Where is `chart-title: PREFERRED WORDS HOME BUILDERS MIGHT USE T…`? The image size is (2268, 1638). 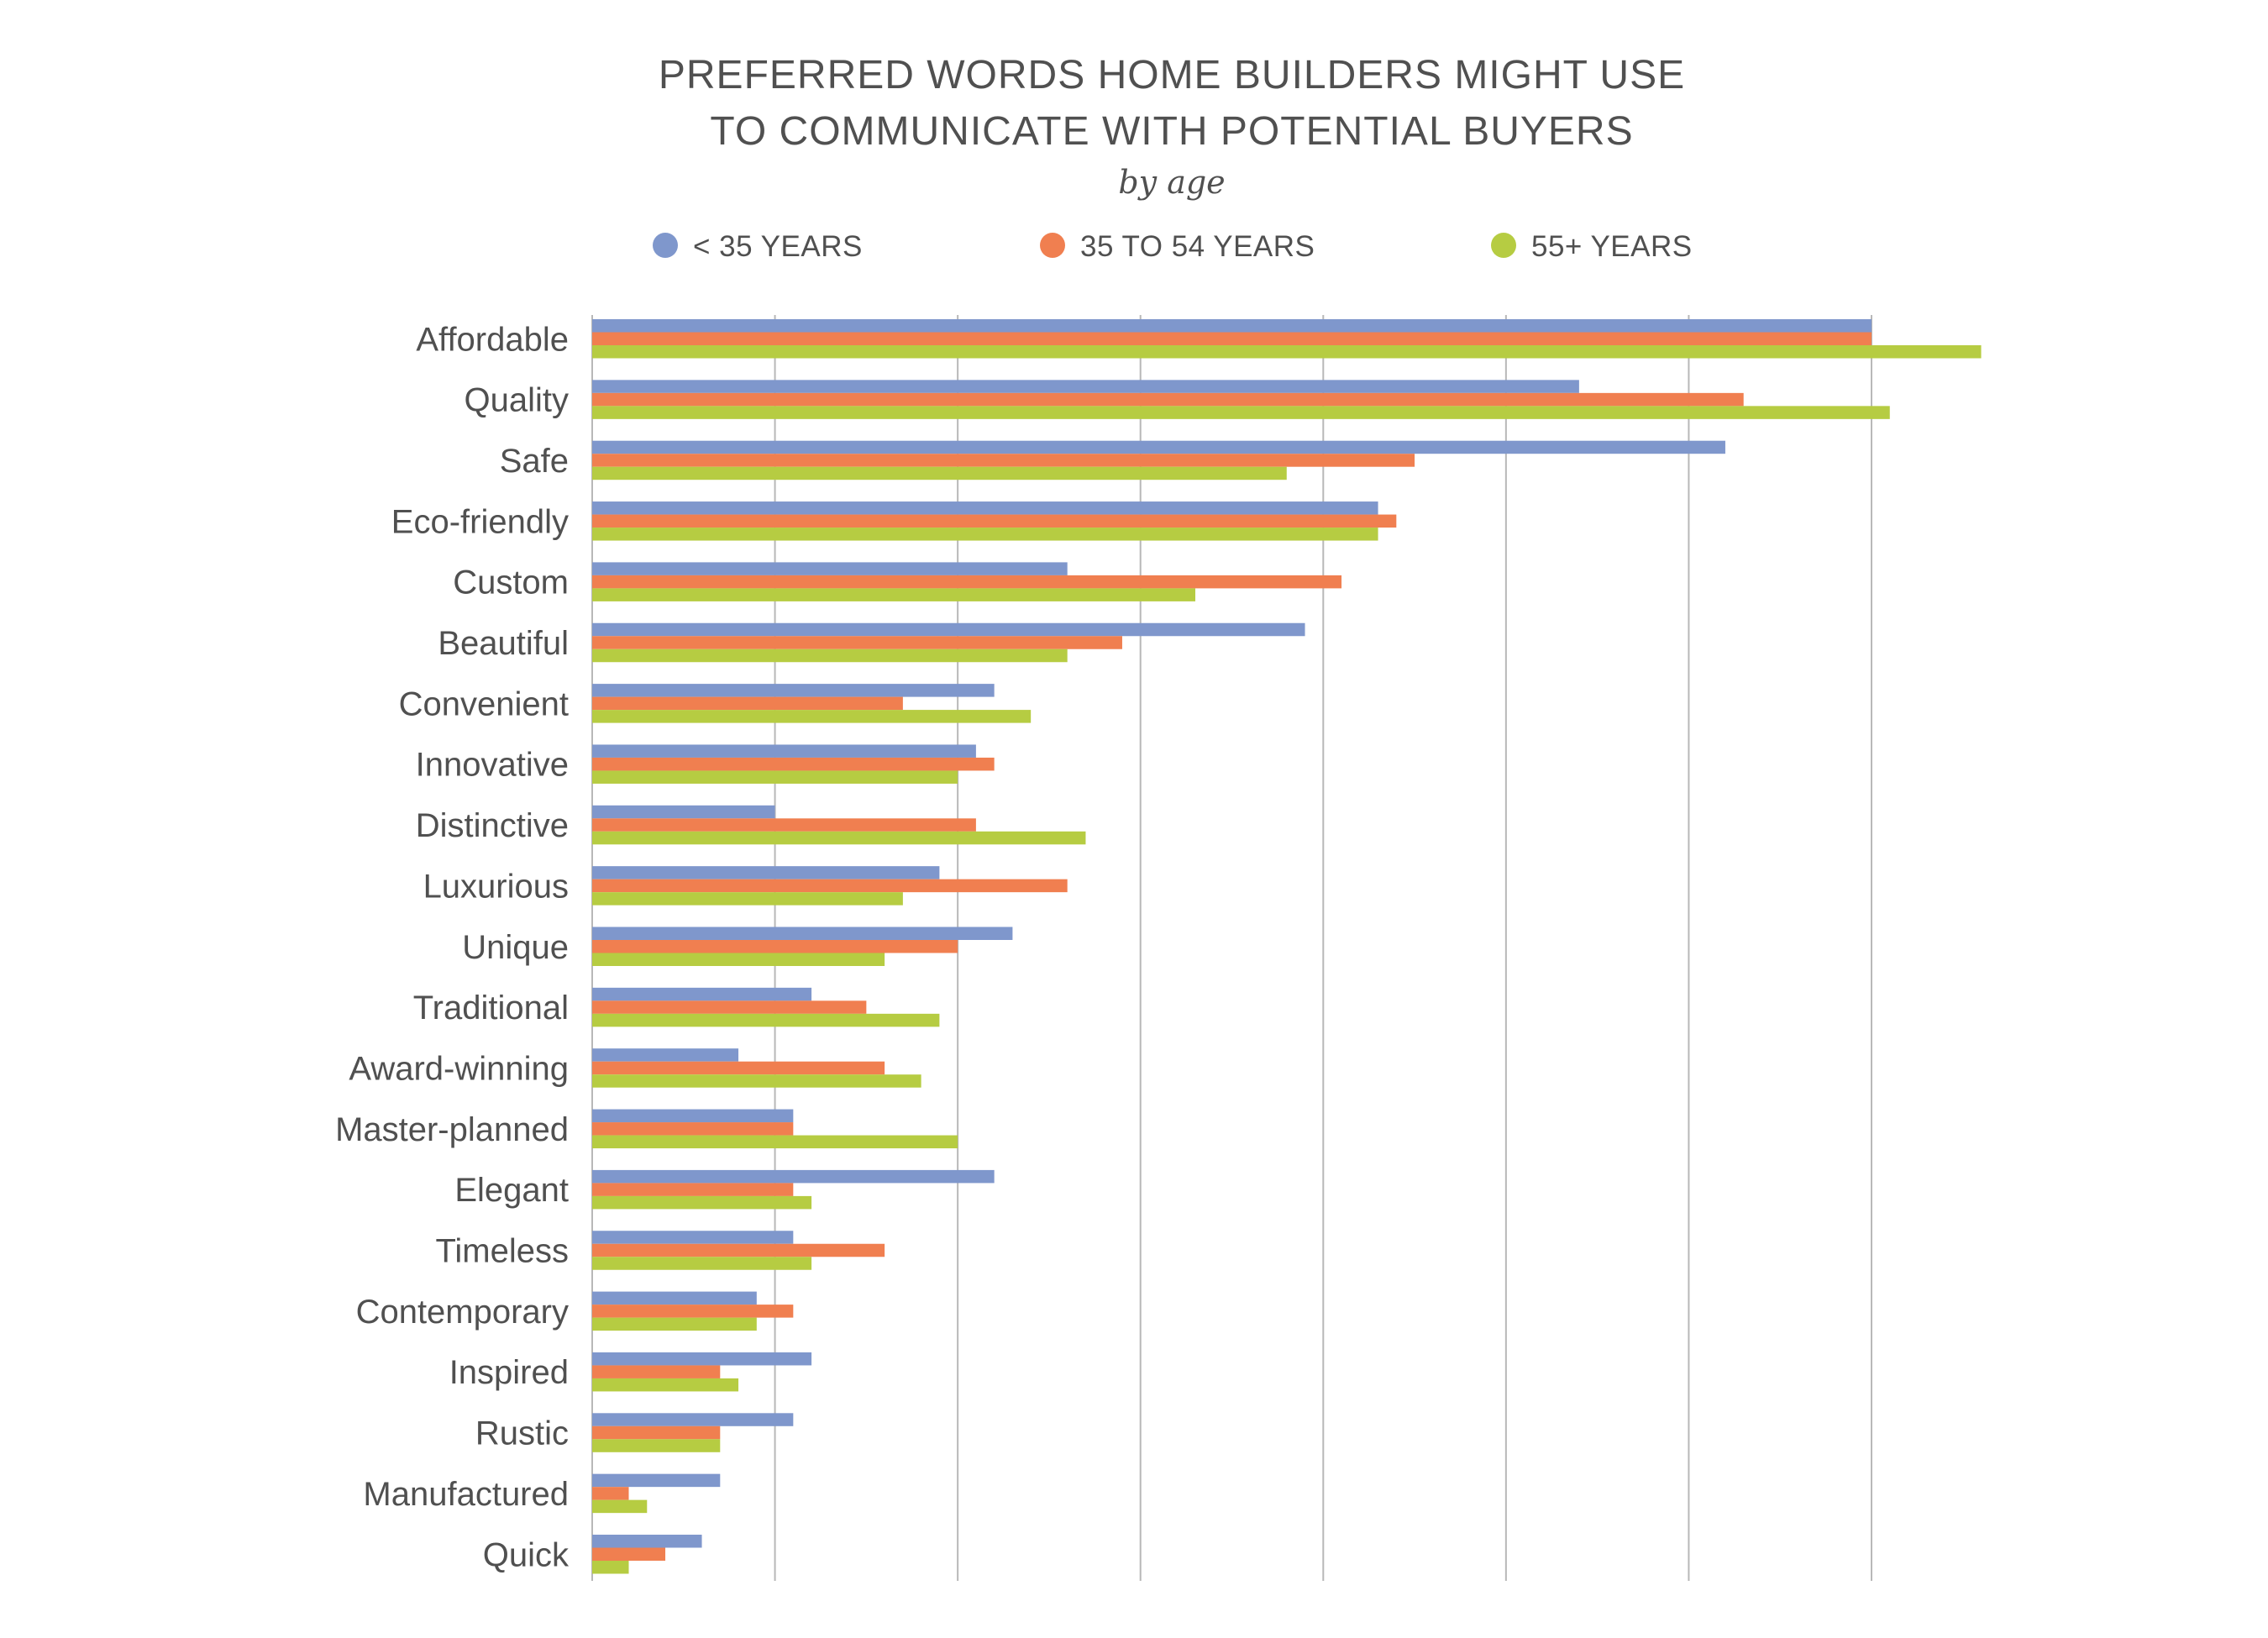
chart-title: PREFERRED WORDS HOME BUILDERS MIGHT USE T… is located at coordinates (1172, 103).